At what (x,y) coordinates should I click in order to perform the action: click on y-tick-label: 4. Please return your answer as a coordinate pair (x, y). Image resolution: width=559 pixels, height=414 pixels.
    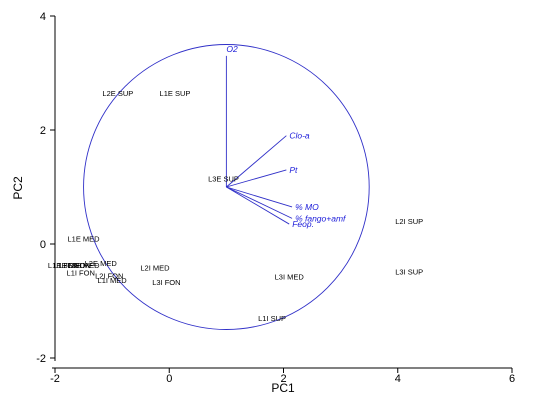
    Looking at the image, I should click on (43, 17).